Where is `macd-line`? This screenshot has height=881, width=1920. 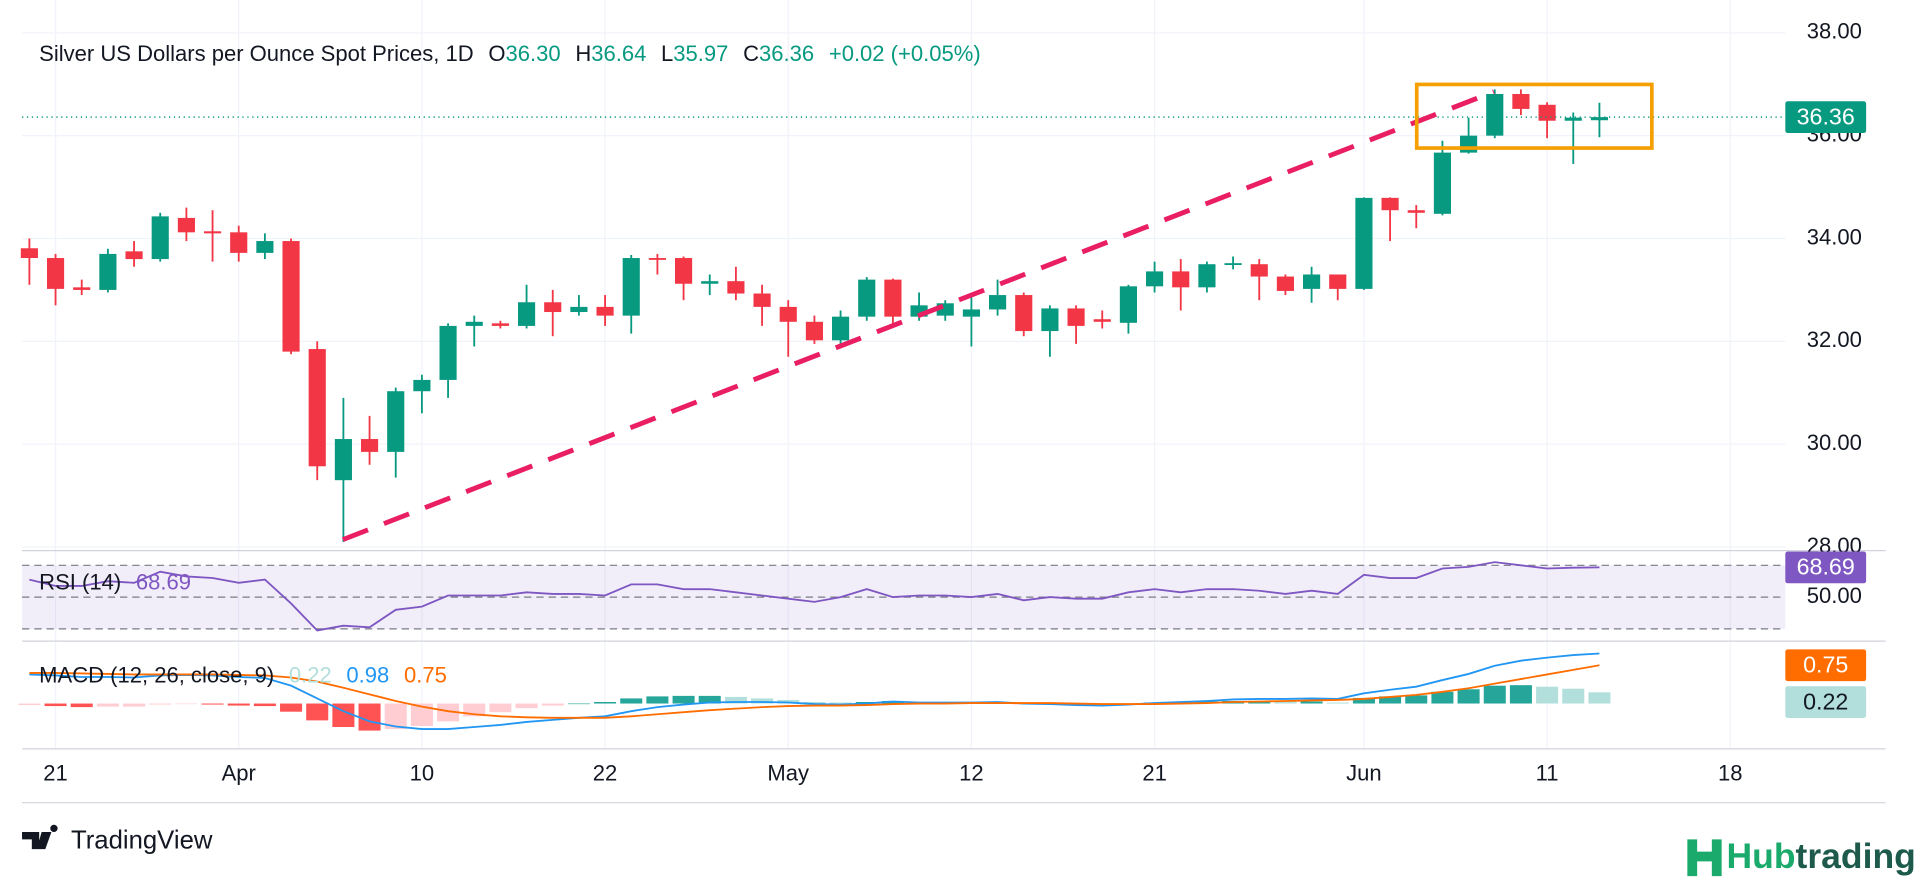
macd-line is located at coordinates (814, 691).